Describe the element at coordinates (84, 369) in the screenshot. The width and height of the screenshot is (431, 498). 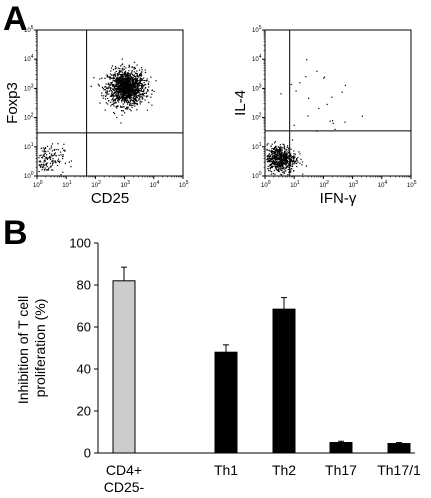
I see `y-tick-label: 40` at that location.